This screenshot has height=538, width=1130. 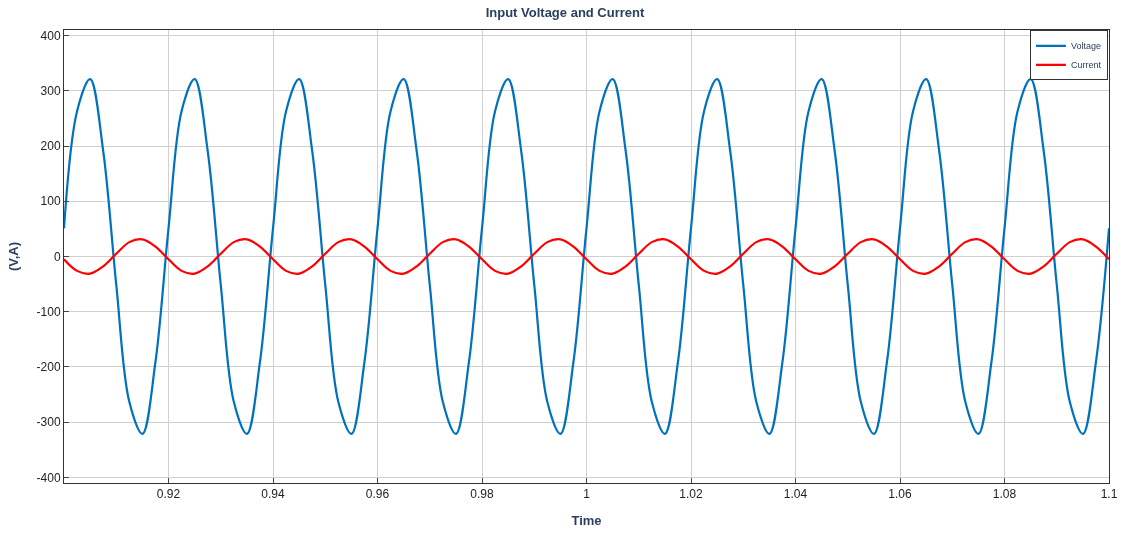 What do you see at coordinates (273, 494) in the screenshot?
I see `x-tick-label: 0.94` at bounding box center [273, 494].